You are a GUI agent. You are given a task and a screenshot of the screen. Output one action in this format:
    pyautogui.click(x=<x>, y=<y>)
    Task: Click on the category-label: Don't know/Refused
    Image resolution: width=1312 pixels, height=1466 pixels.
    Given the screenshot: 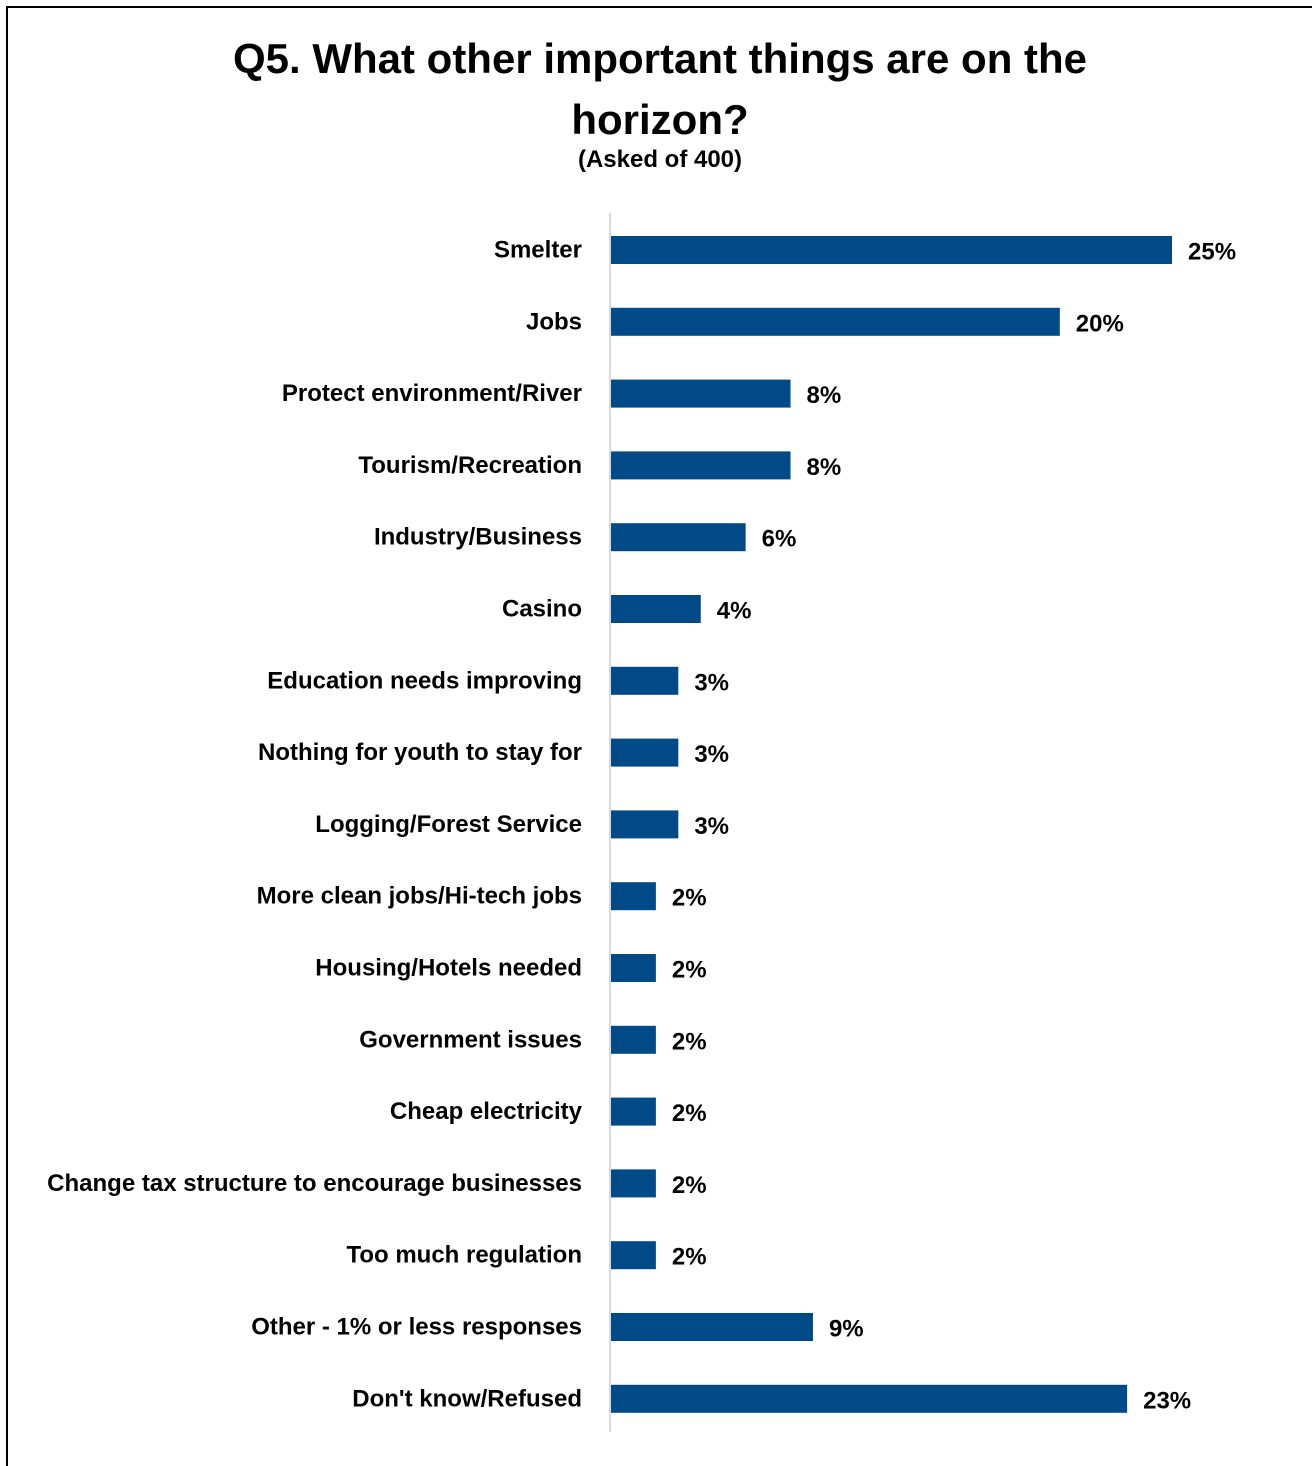 What is the action you would take?
    pyautogui.click(x=467, y=1398)
    